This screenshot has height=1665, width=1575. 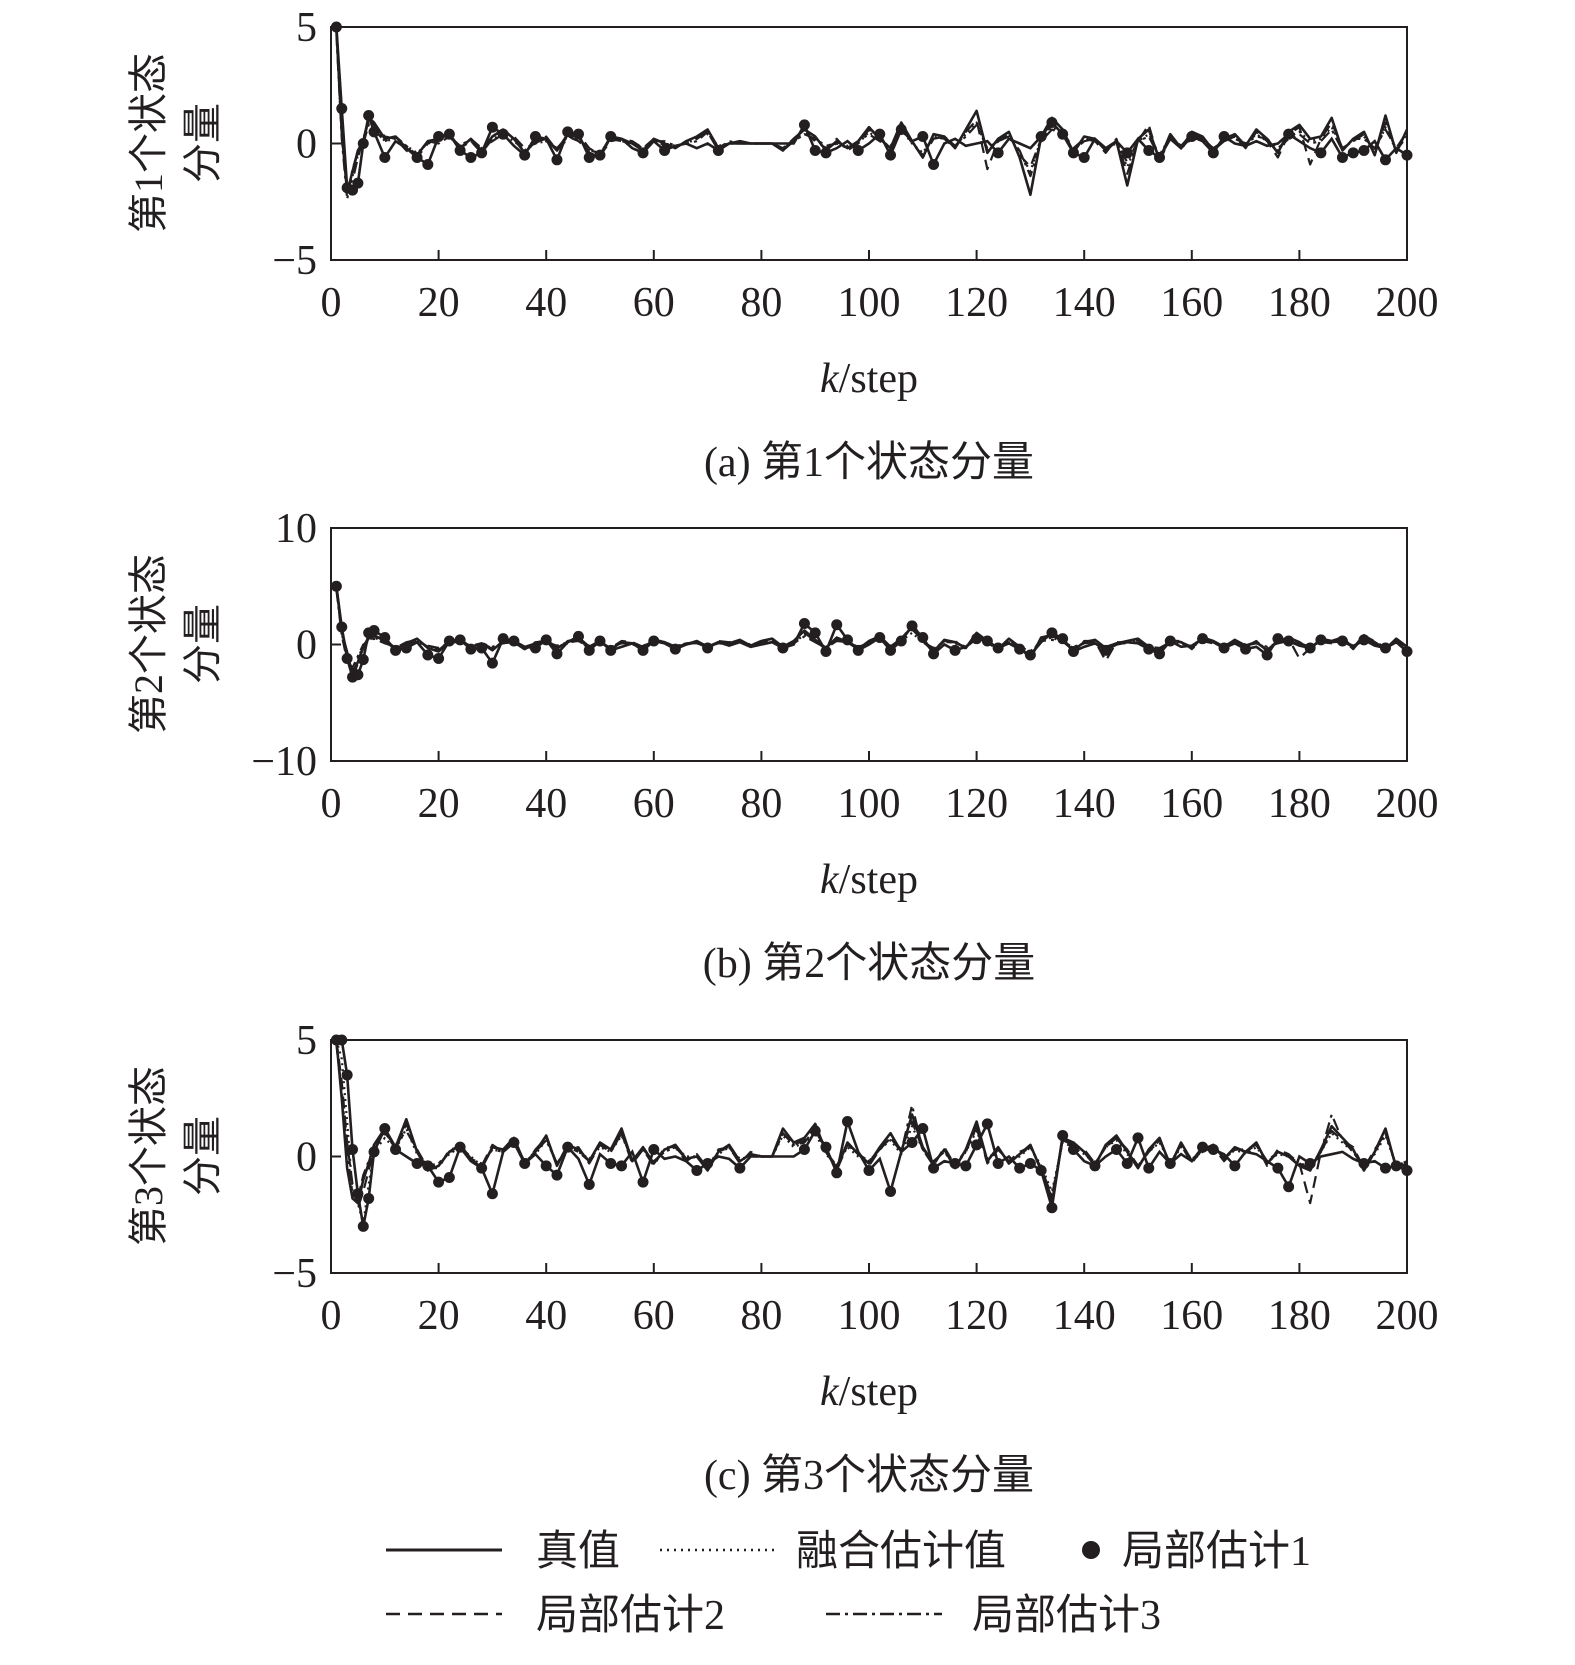 What do you see at coordinates (148, 143) in the screenshot?
I see `y-axis-title-line-1: 第1个状态` at bounding box center [148, 143].